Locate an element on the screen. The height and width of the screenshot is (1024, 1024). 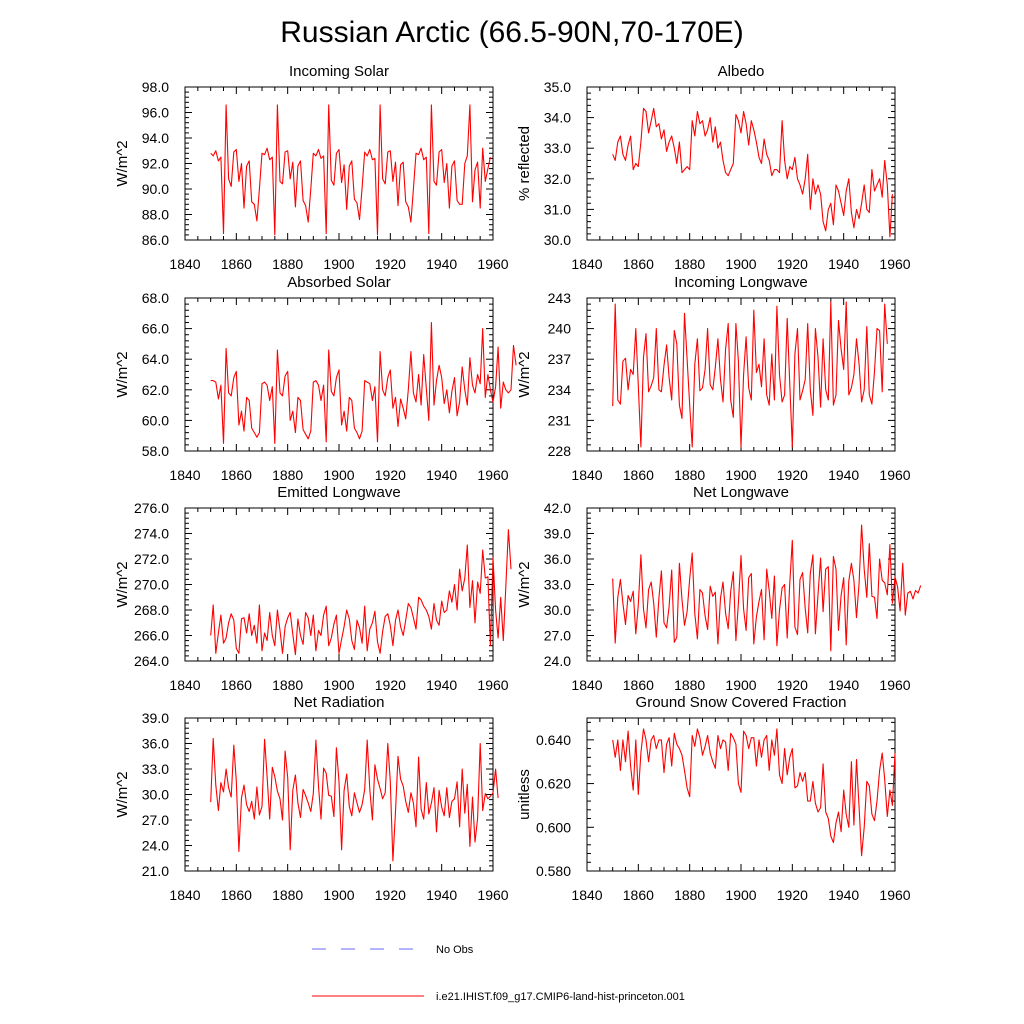
y-axis-label-incoming-longwave: W/m^2 is located at coordinates (524, 374).